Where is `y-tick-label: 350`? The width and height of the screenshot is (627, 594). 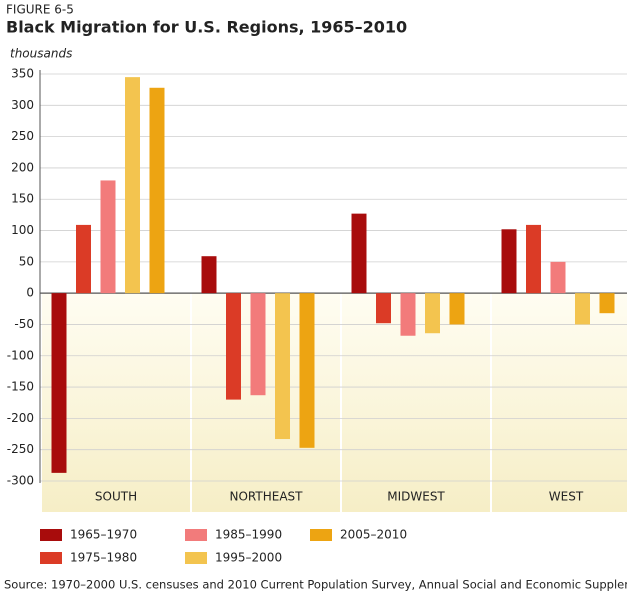 y-tick-label: 350 is located at coordinates (22, 74).